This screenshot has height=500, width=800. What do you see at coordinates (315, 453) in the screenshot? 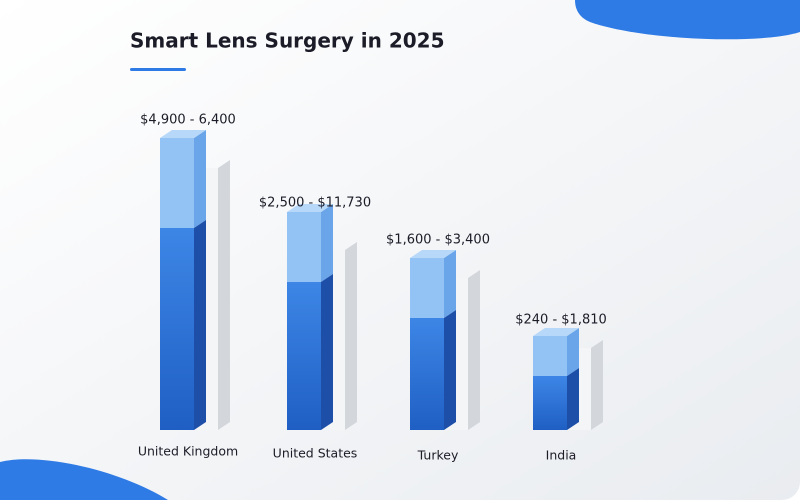
I see `category-label: United States` at bounding box center [315, 453].